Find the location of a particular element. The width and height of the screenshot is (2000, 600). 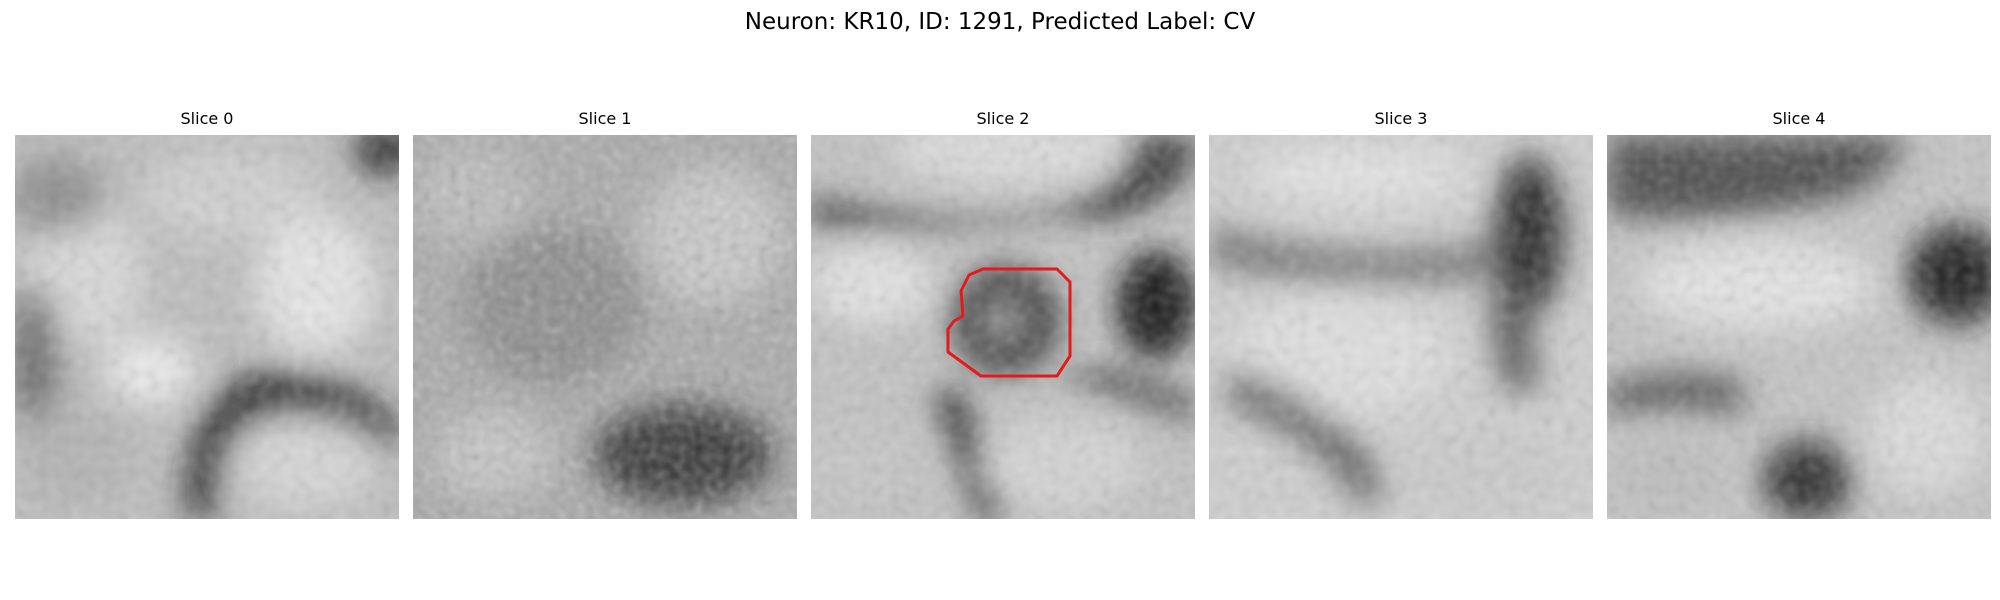

slice-title: Slice 1 is located at coordinates (605, 118).